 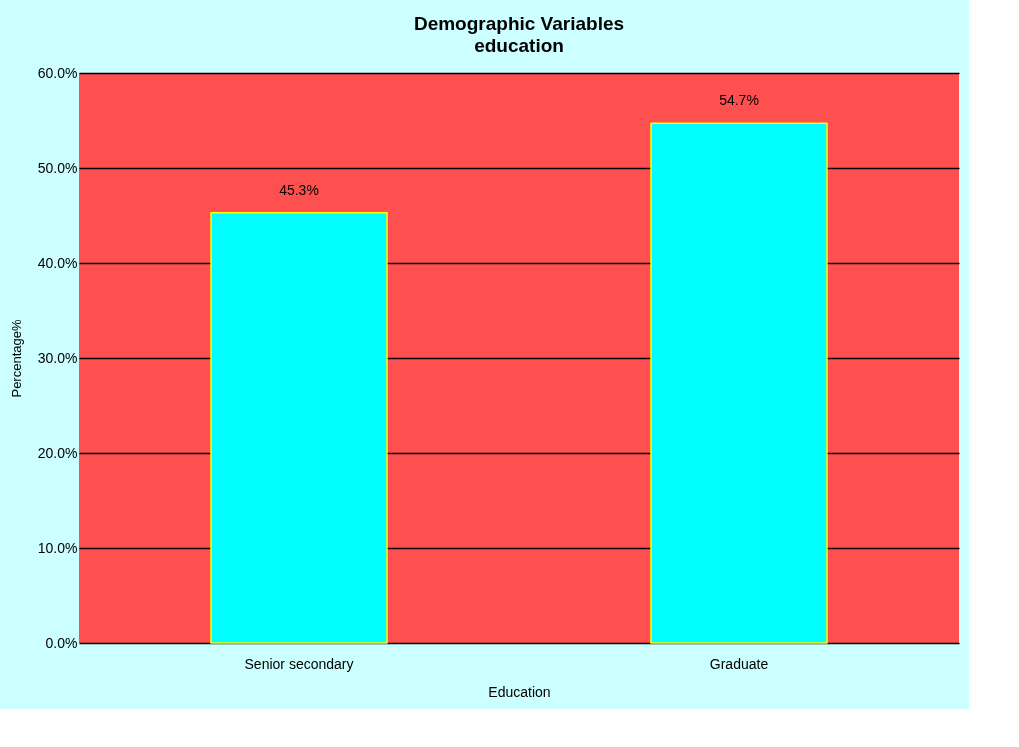 I want to click on chart-title: Demographic Variables, so click(x=519, y=23).